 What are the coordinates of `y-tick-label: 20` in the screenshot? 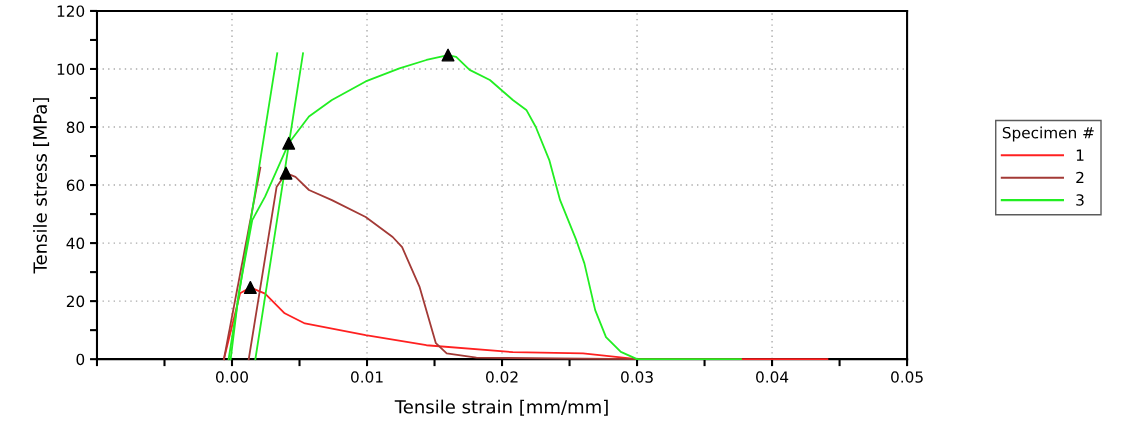 It's located at (75, 301).